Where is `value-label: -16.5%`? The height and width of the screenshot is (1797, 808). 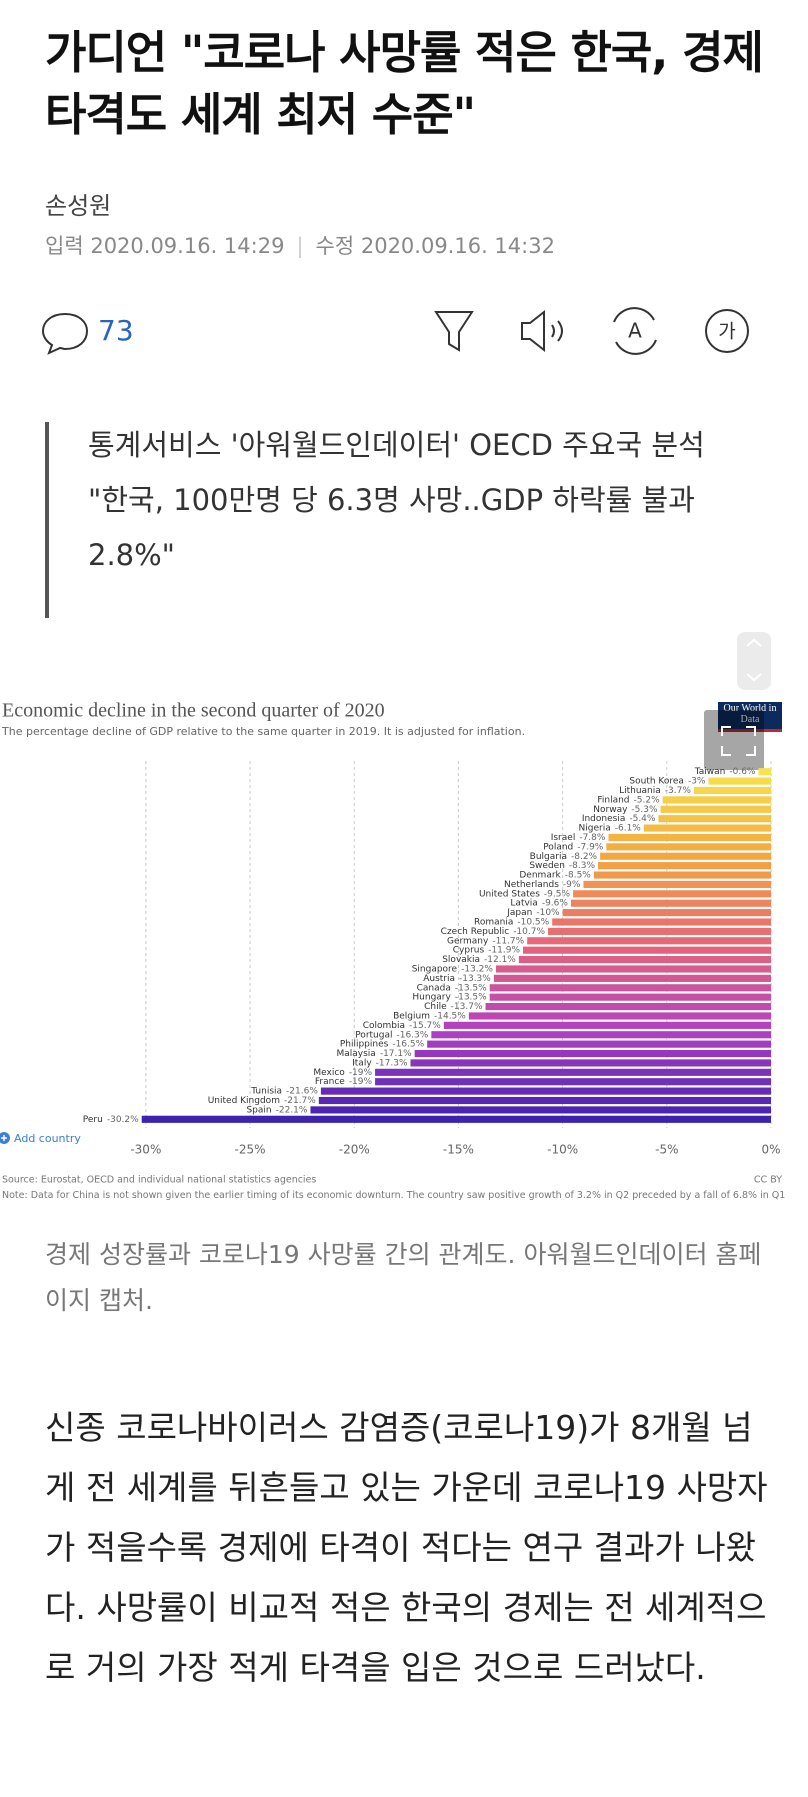 value-label: -16.5% is located at coordinates (408, 1045).